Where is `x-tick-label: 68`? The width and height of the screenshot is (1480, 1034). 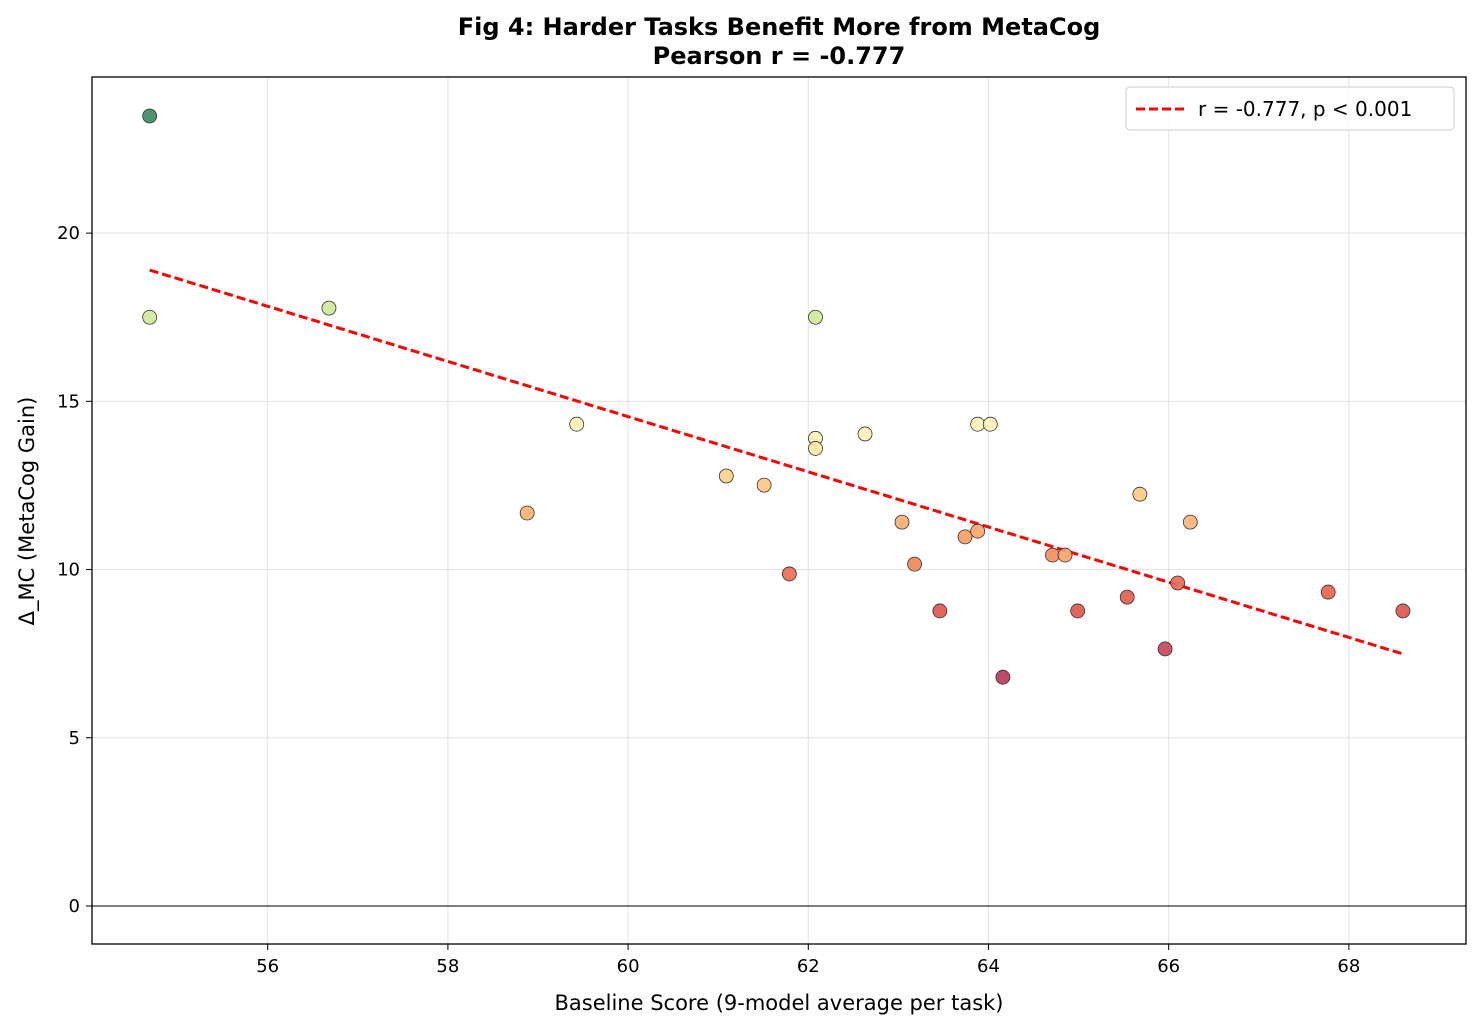
x-tick-label: 68 is located at coordinates (1348, 966).